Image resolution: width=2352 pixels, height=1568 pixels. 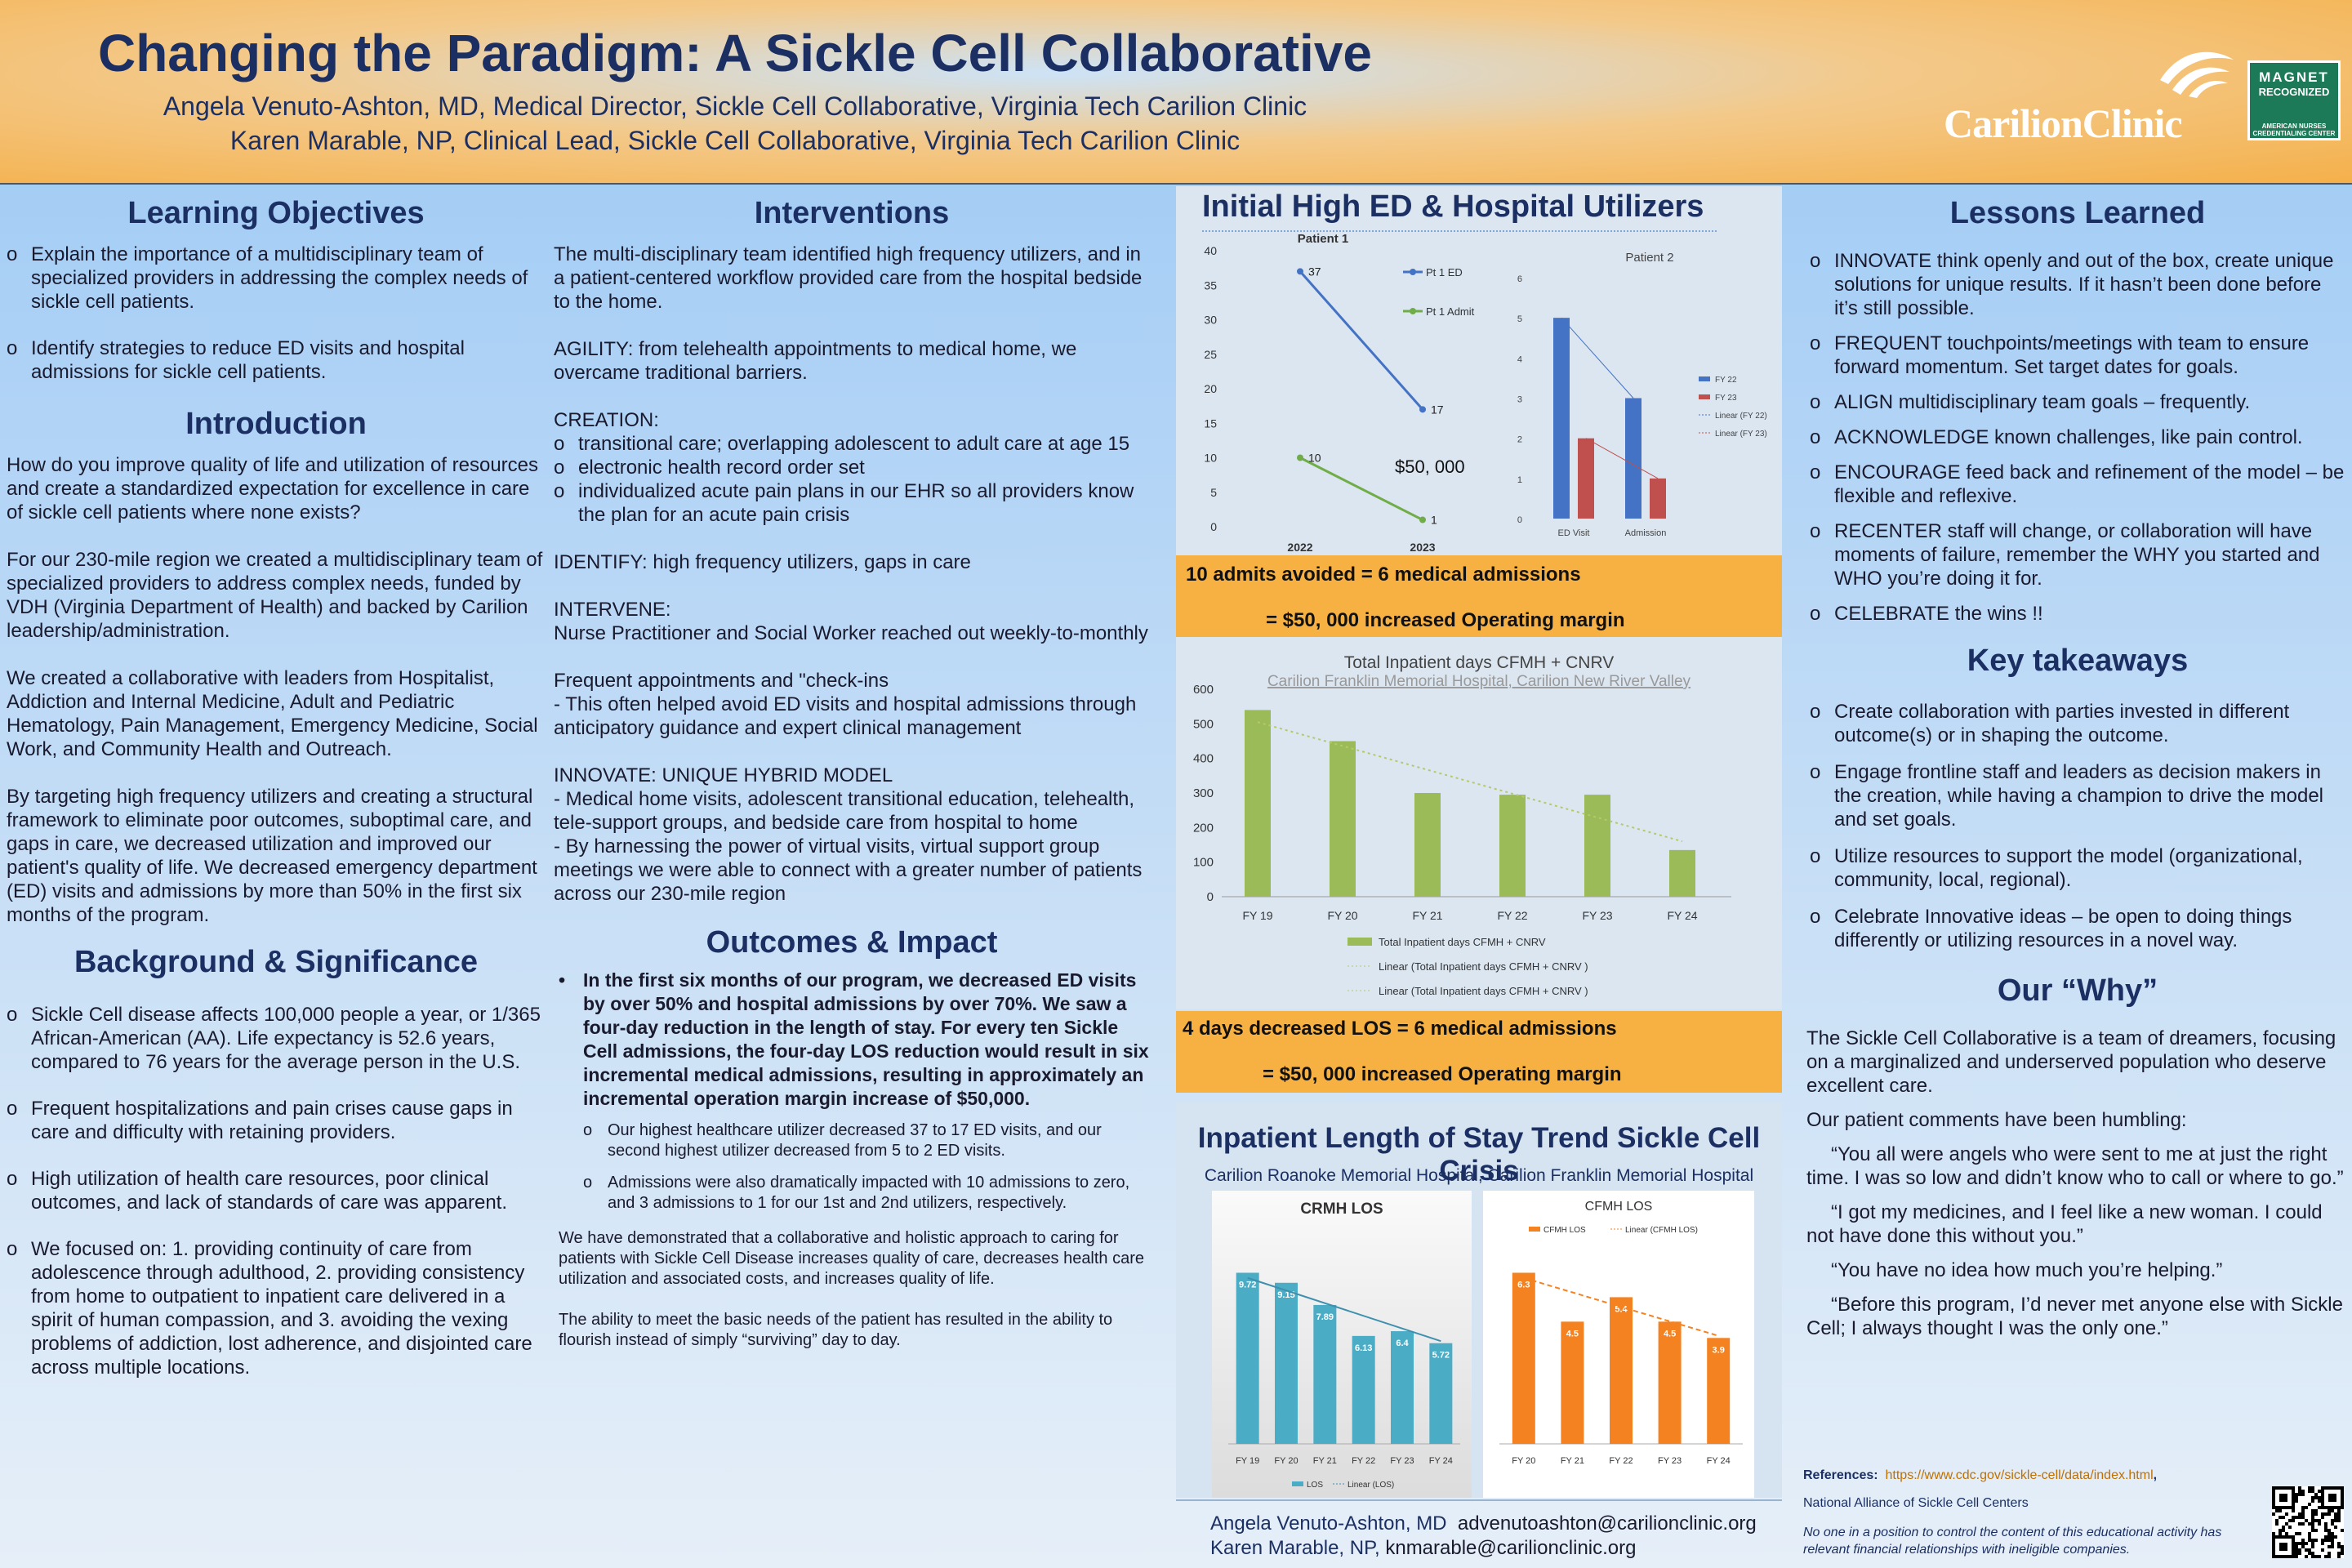 I want to click on data-label: 7.89, so click(x=1325, y=1317).